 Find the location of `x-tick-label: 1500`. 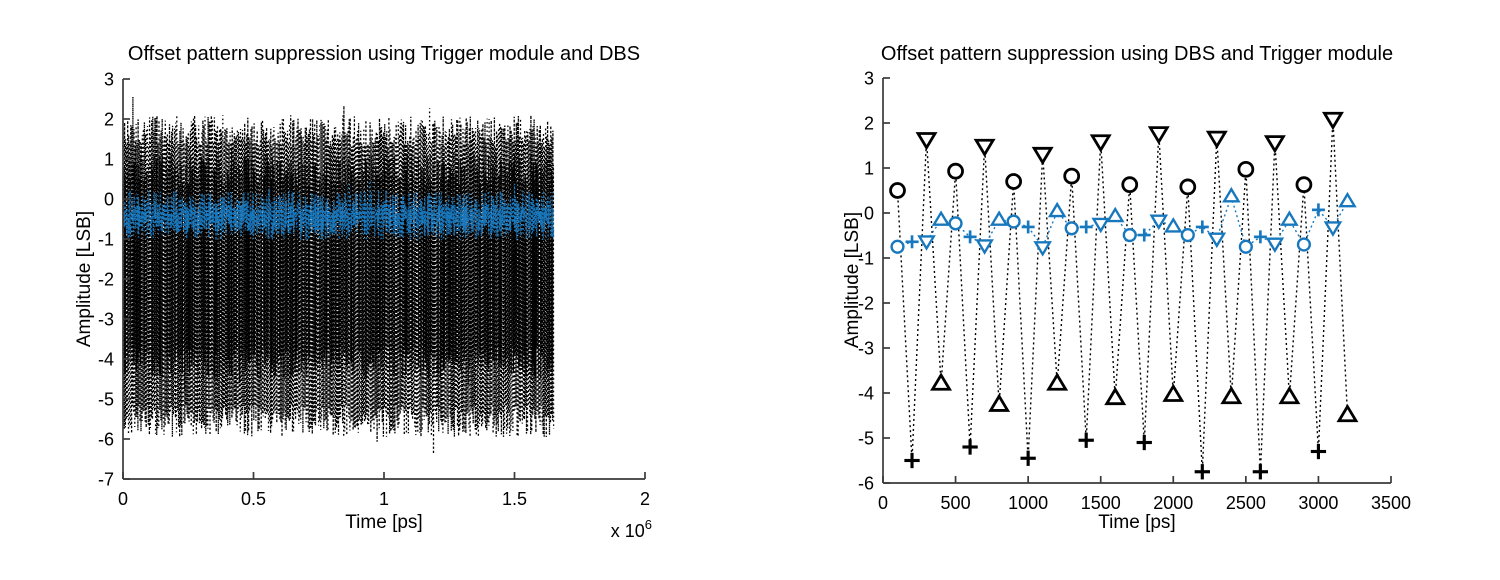

x-tick-label: 1500 is located at coordinates (1101, 503).